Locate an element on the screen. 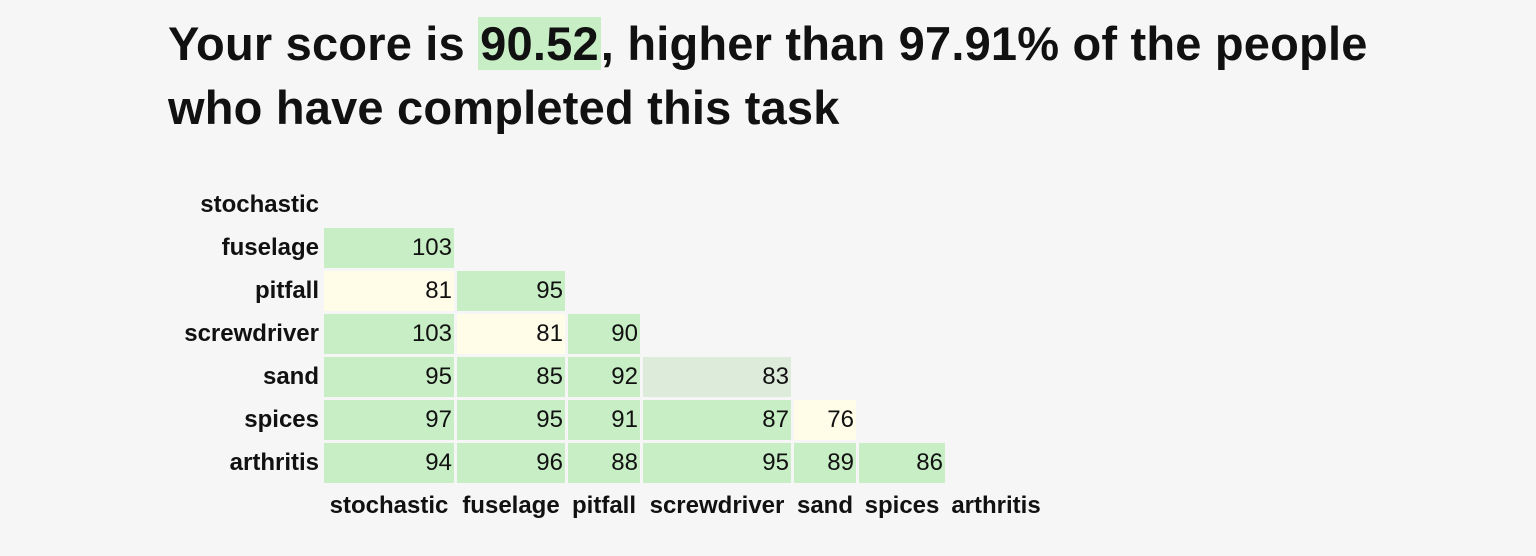  row-label: stochastic is located at coordinates (259, 204).